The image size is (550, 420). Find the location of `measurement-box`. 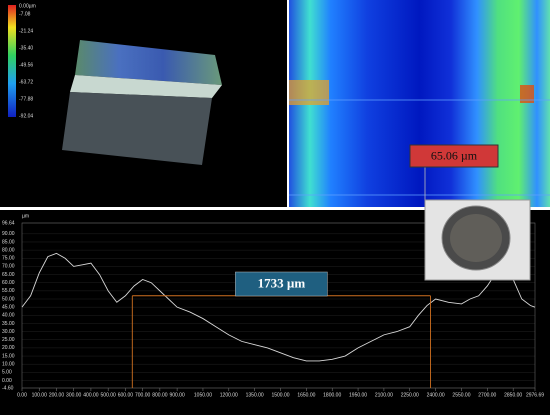

measurement-box is located at coordinates (454, 156).